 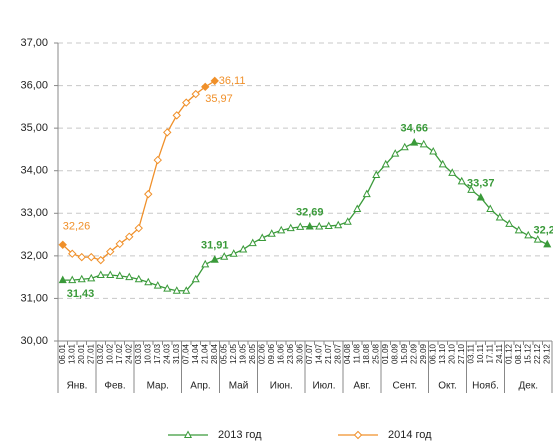 What do you see at coordinates (529, 386) in the screenshot?
I see `month-label: Дек.` at bounding box center [529, 386].